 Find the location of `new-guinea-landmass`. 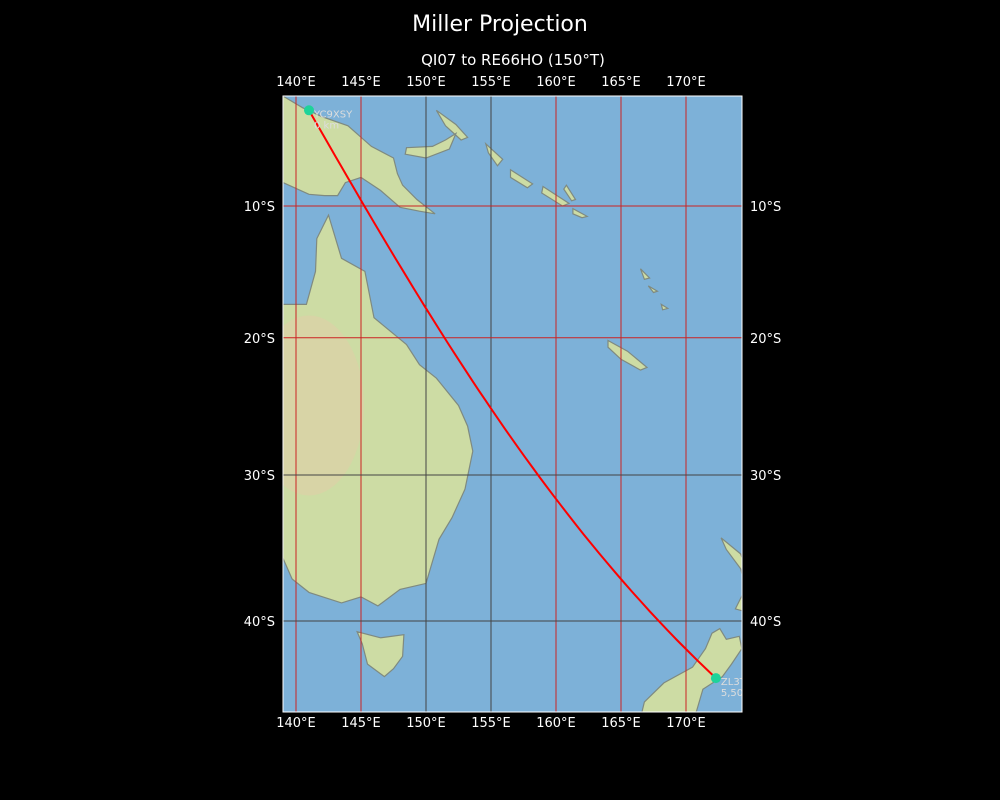

new-guinea-landmass is located at coordinates (359, 155).